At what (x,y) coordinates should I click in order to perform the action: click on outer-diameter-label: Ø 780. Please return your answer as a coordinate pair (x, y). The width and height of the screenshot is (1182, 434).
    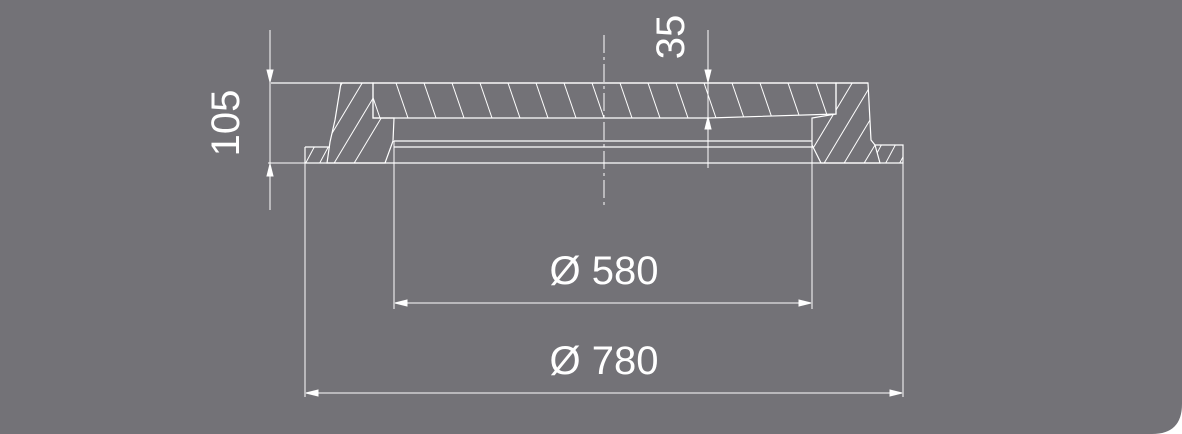
    Looking at the image, I should click on (604, 361).